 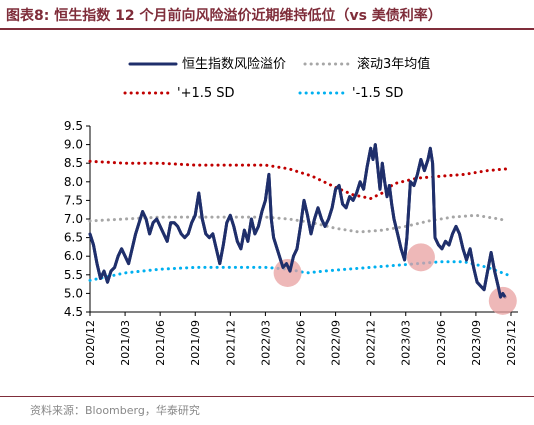 I want to click on chart-title: 图表8: 恒生指数 12 个月前向风险溢价近期维持低位（vs 美债利率）, so click(x=224, y=16).